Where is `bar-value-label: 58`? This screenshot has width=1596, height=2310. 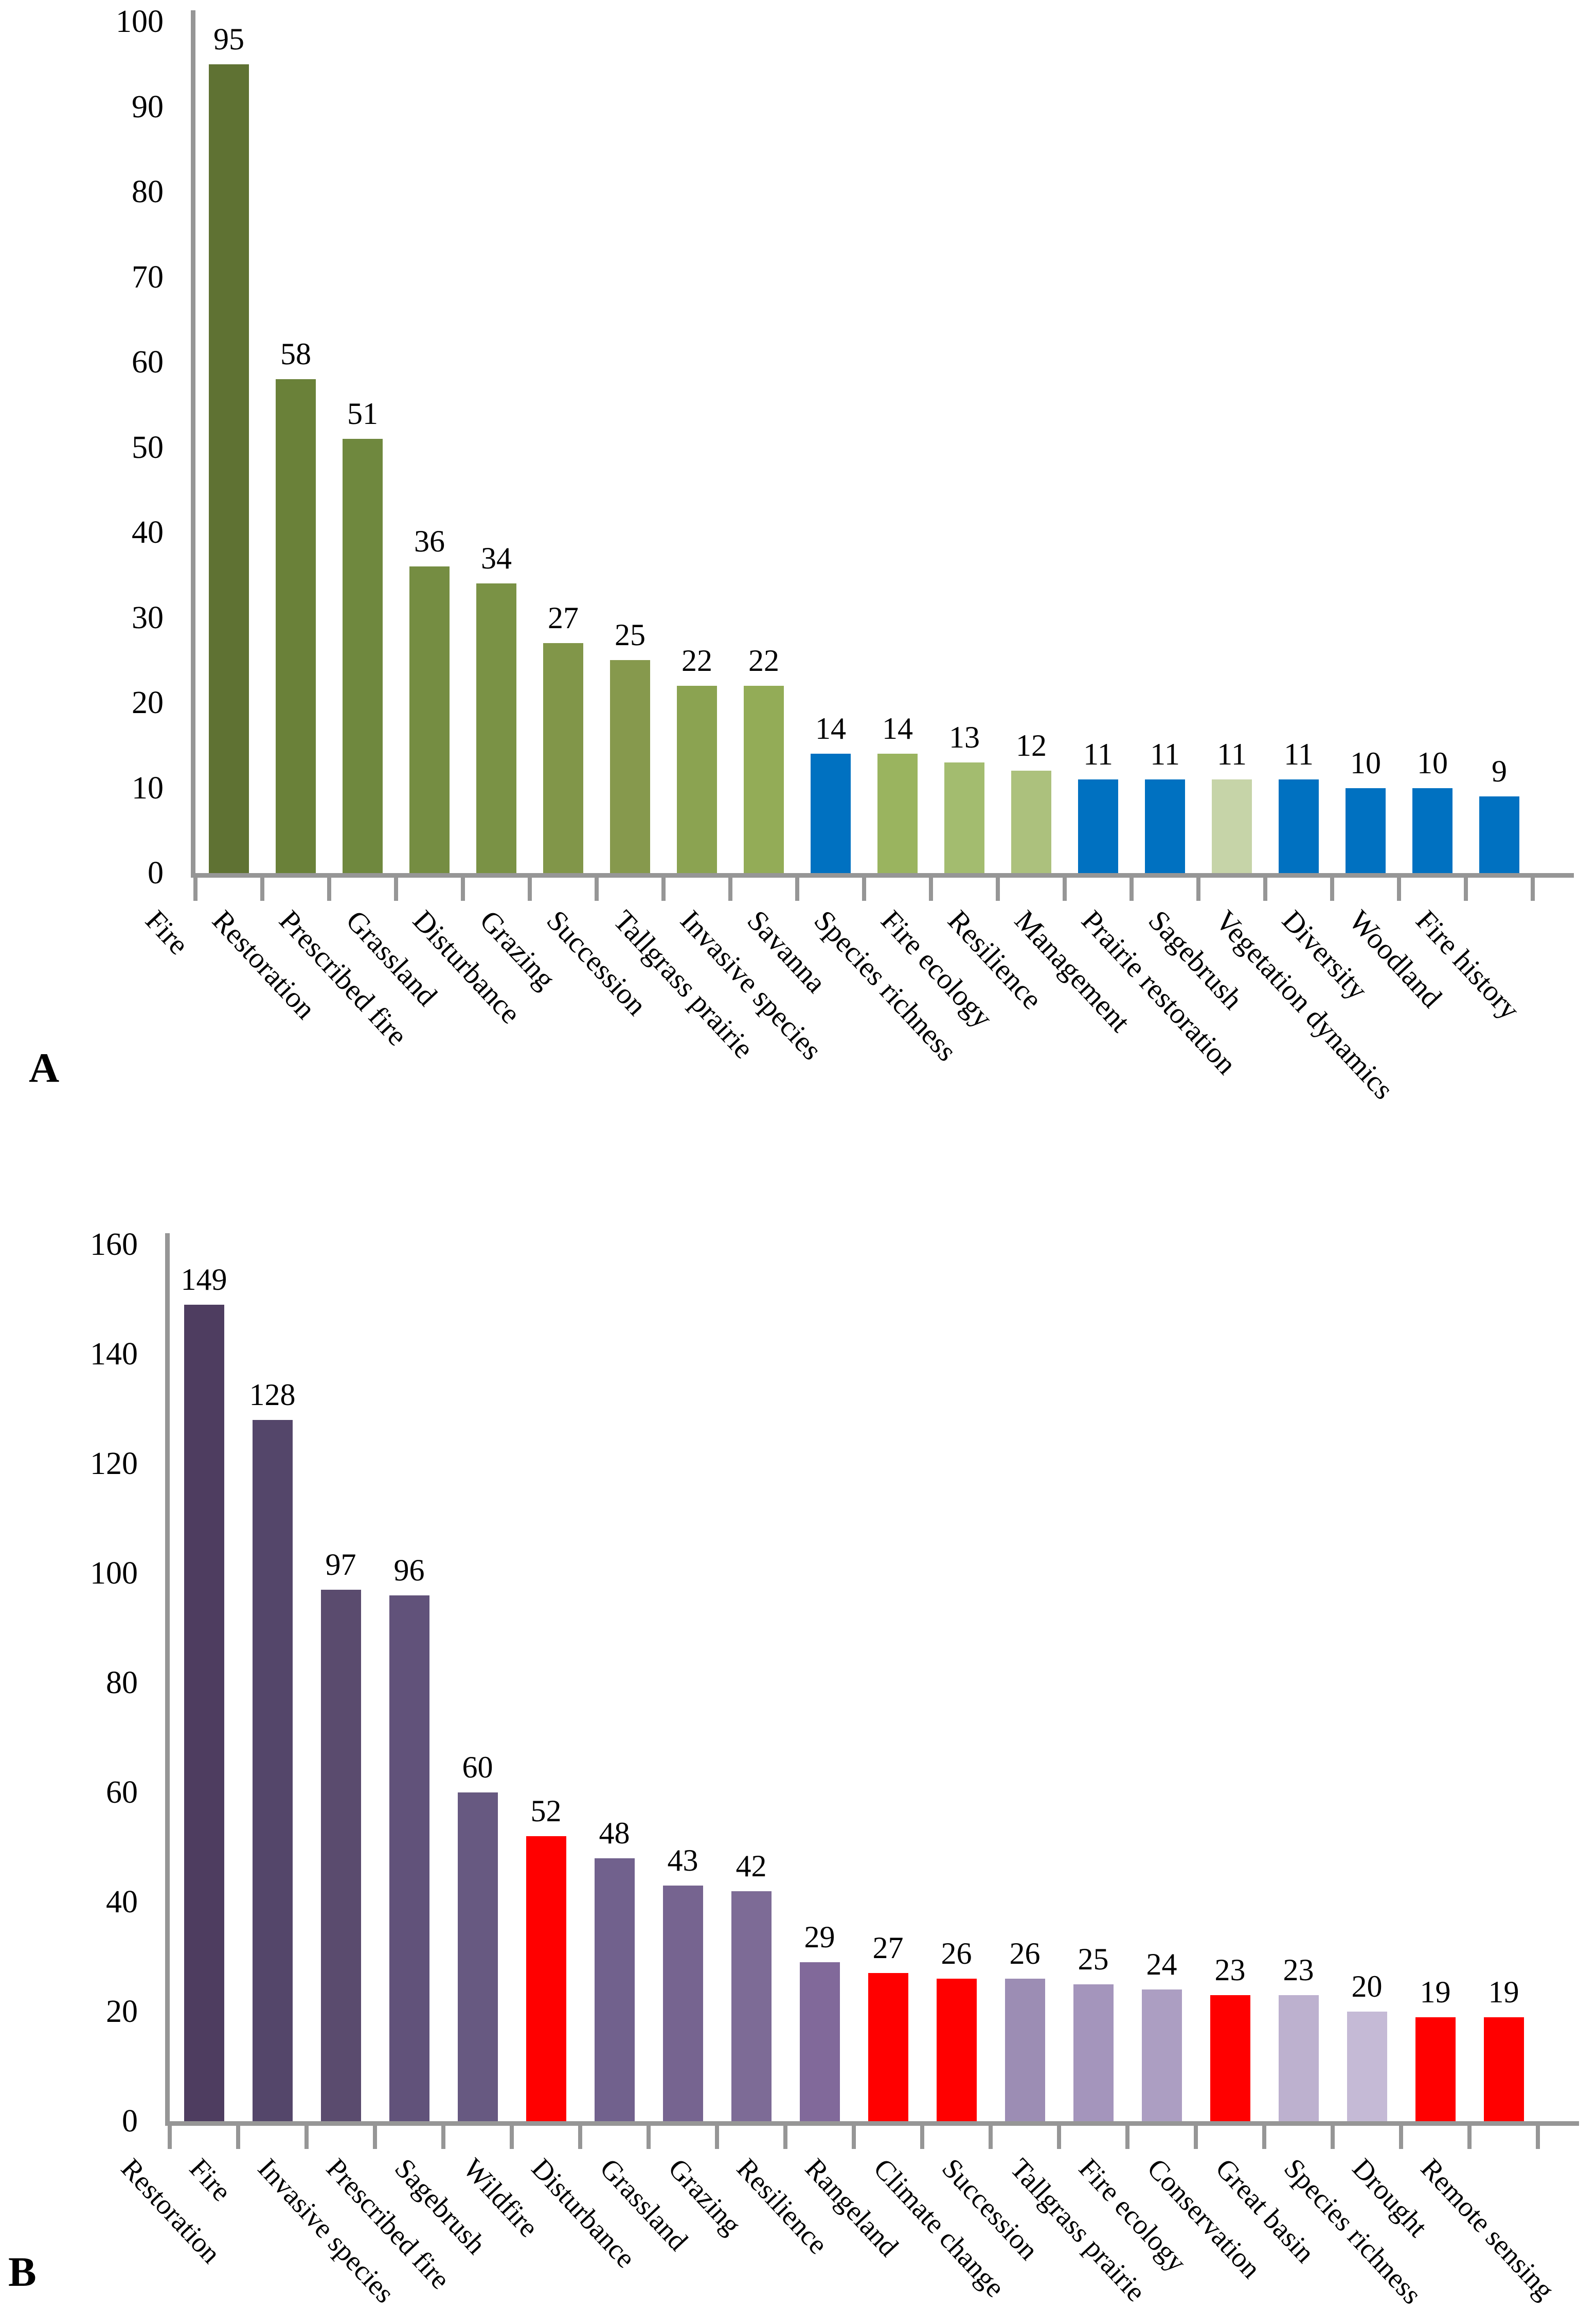
bar-value-label: 58 is located at coordinates (295, 354).